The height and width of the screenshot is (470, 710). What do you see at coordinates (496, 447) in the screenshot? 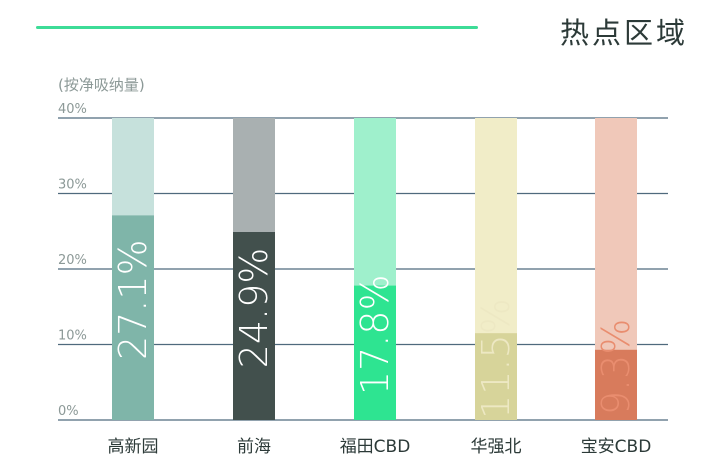
I see `category-label: 华强北` at bounding box center [496, 447].